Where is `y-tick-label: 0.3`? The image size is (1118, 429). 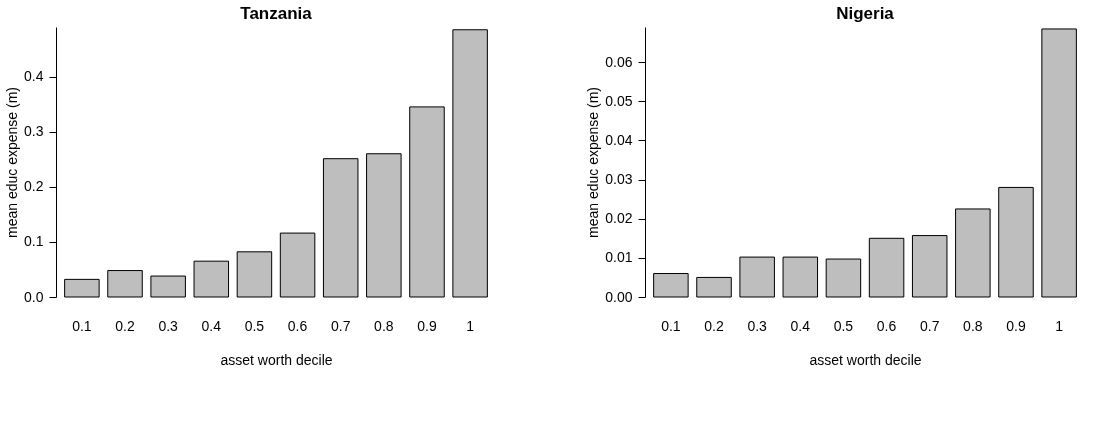 y-tick-label: 0.3 is located at coordinates (34, 131).